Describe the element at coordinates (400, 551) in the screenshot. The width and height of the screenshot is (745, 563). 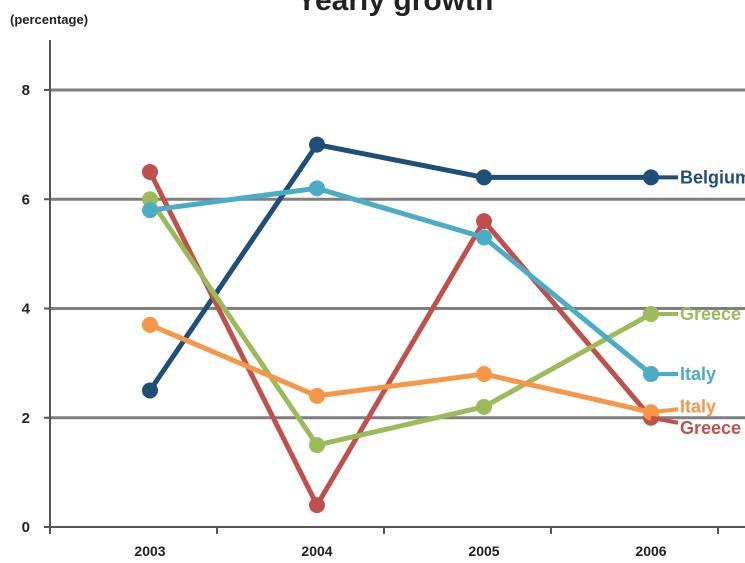
I see `x-axis-ticks: 2003 2004 2005 2006` at that location.